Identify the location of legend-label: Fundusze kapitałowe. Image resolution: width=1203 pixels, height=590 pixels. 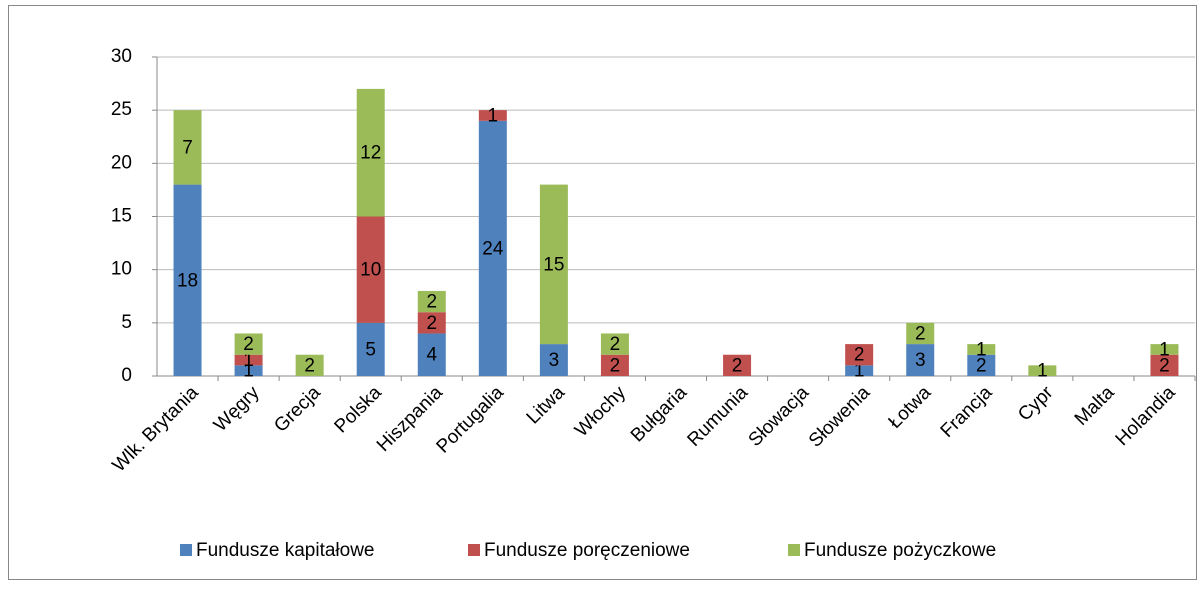
(285, 550).